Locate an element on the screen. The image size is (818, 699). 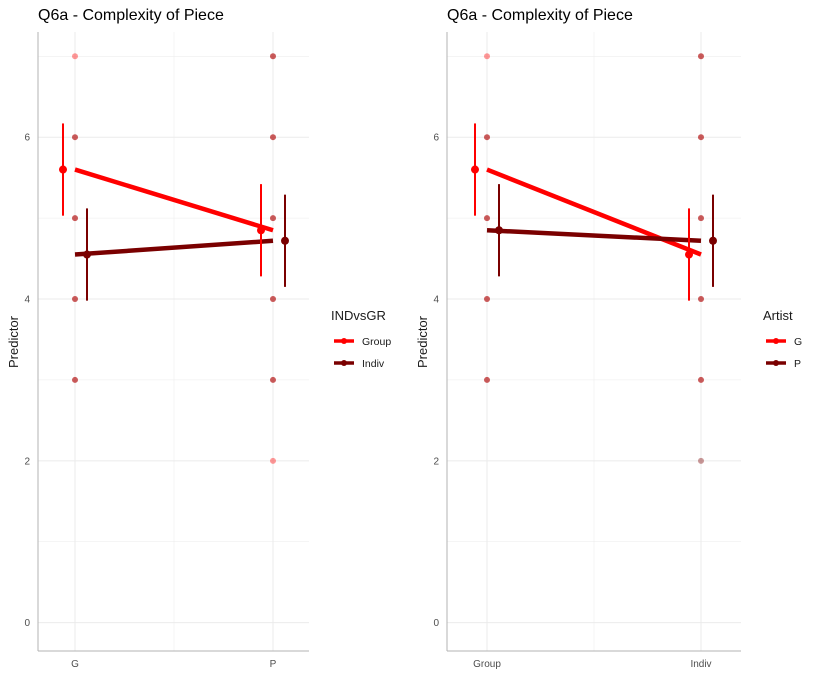
x-tick-label: Indiv is located at coordinates (700, 664).